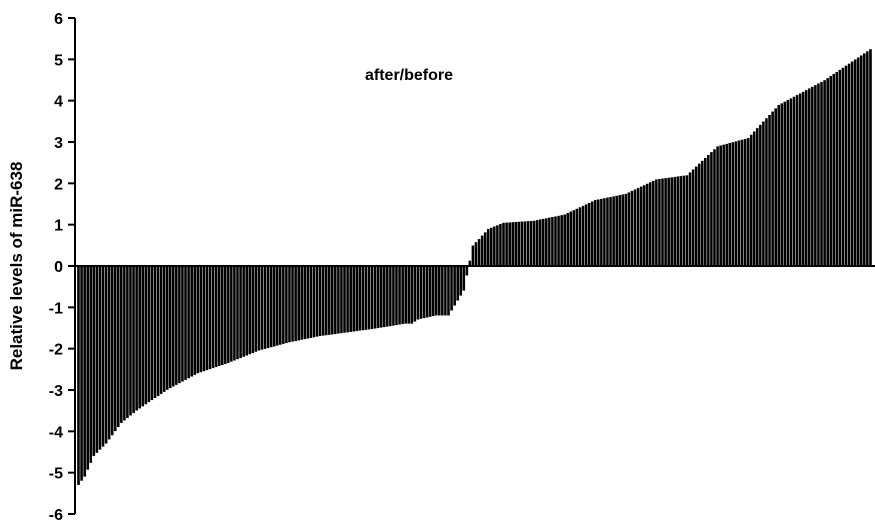 This screenshot has width=875, height=522. I want to click on annotation-text: after/before, so click(409, 75).